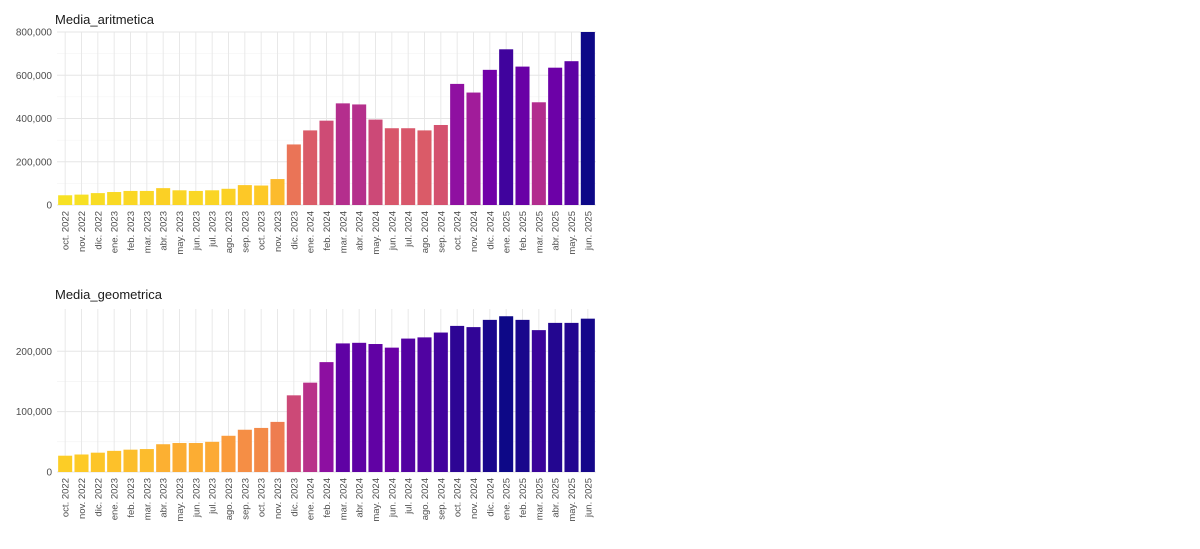  What do you see at coordinates (131, 231) in the screenshot?
I see `x-tick-label: feb. 2023` at bounding box center [131, 231].